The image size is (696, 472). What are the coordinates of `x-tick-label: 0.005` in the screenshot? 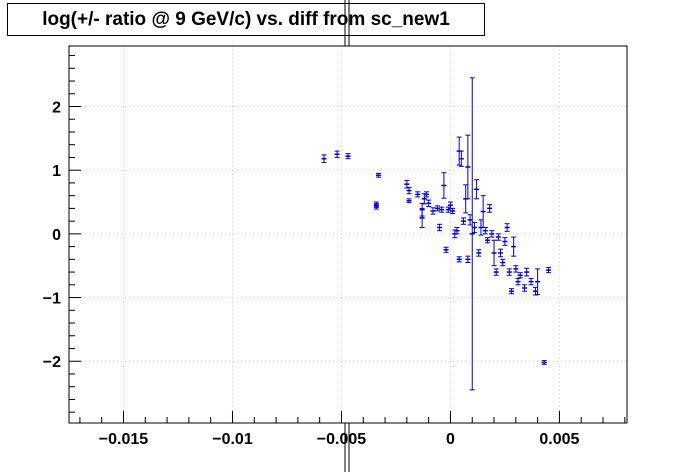 It's located at (559, 439).